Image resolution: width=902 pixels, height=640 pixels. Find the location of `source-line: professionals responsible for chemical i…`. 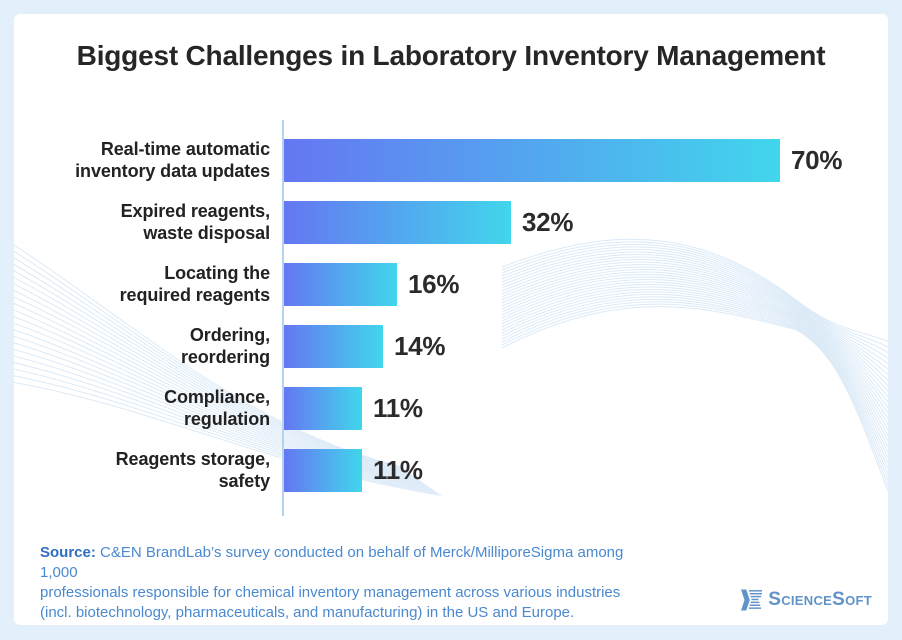

source-line: professionals responsible for chemical i… is located at coordinates (330, 592).